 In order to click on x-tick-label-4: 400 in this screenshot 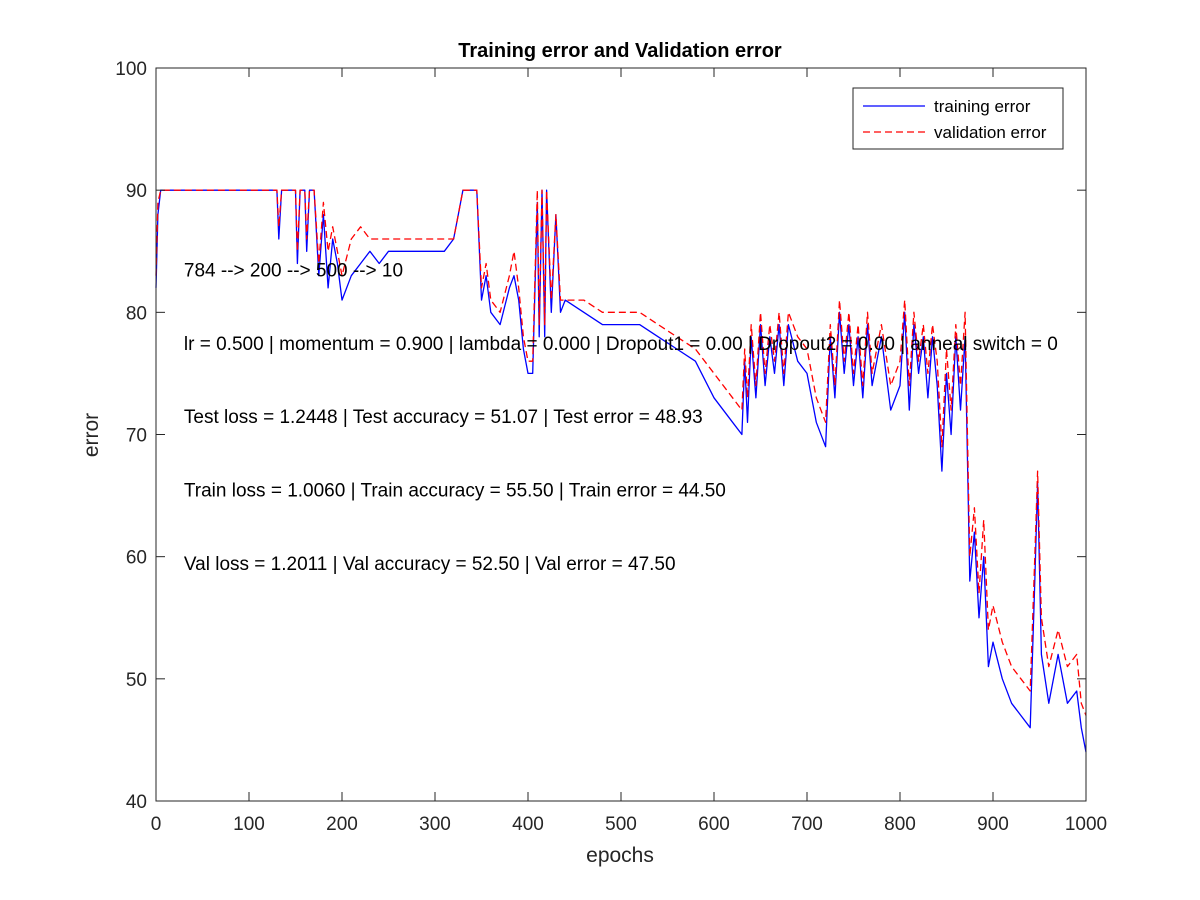, I will do `click(528, 824)`.